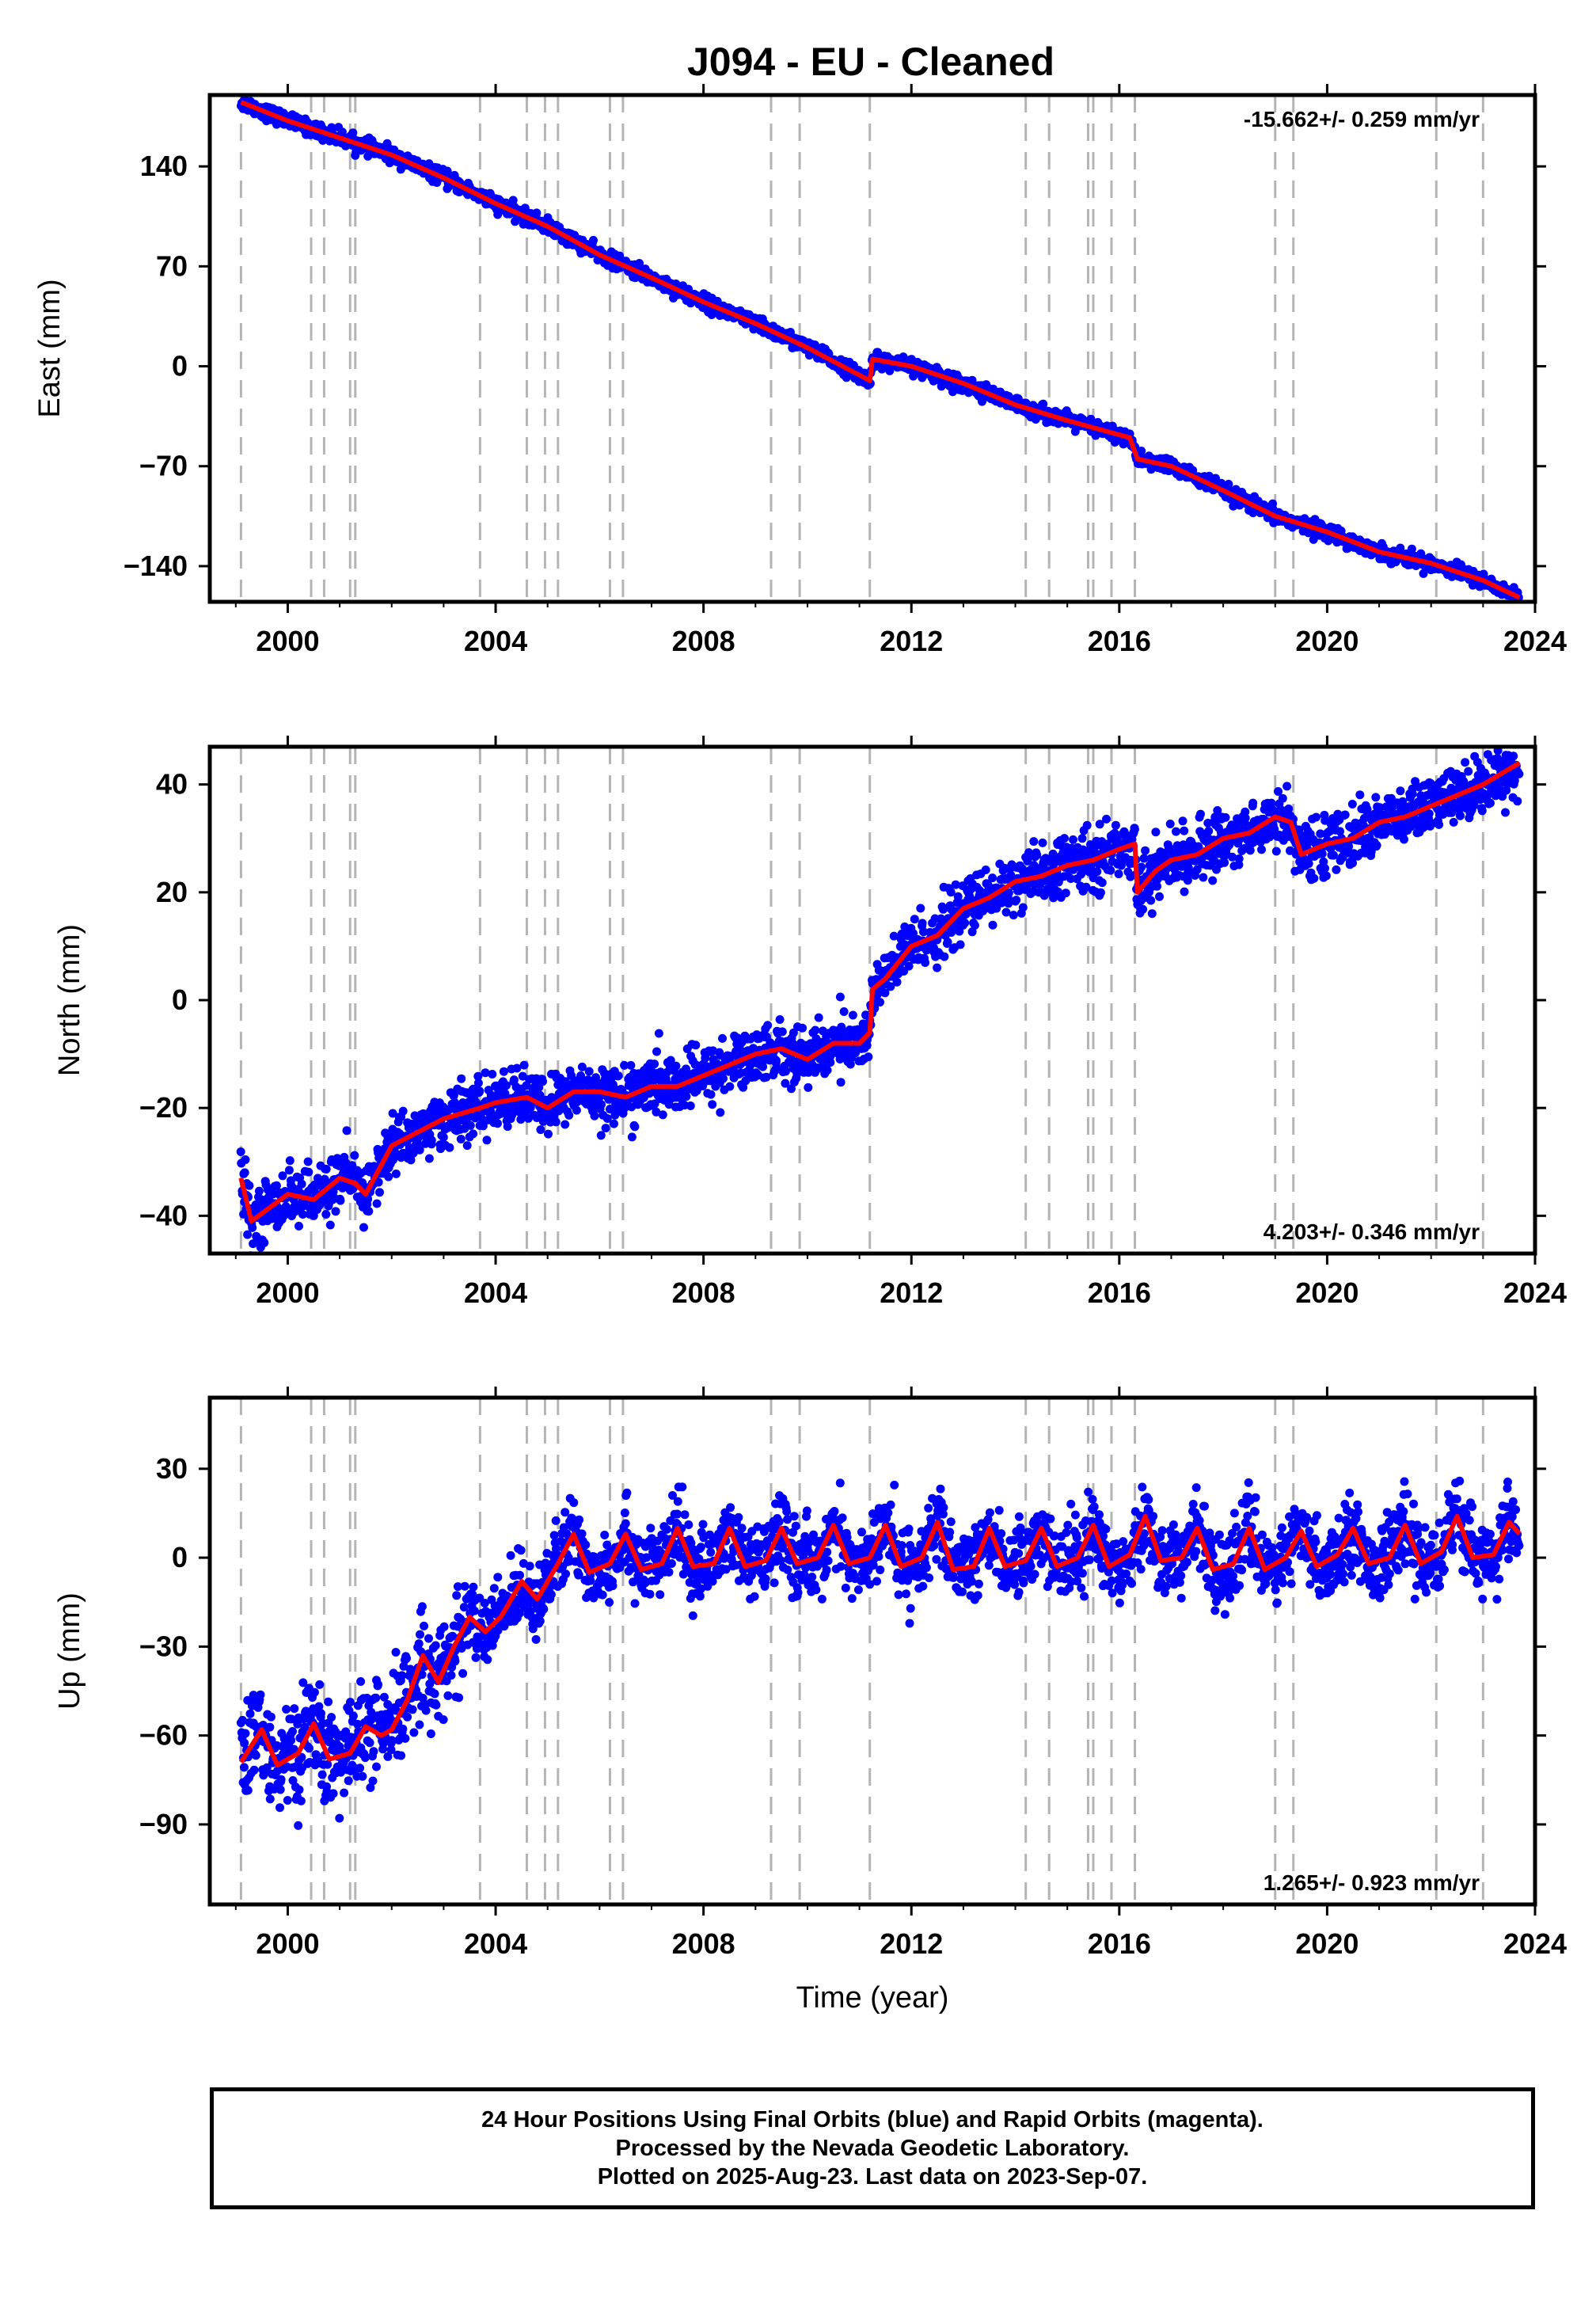 This screenshot has width=1596, height=2298. What do you see at coordinates (911, 641) in the screenshot?
I see `x-tick-label: 2012` at bounding box center [911, 641].